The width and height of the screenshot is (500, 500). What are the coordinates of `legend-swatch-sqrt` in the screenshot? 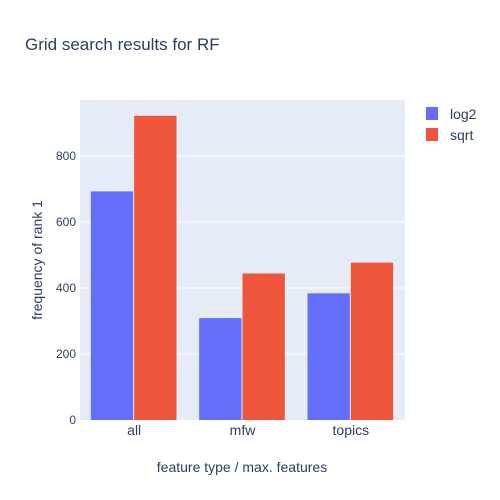 It's located at (432, 134).